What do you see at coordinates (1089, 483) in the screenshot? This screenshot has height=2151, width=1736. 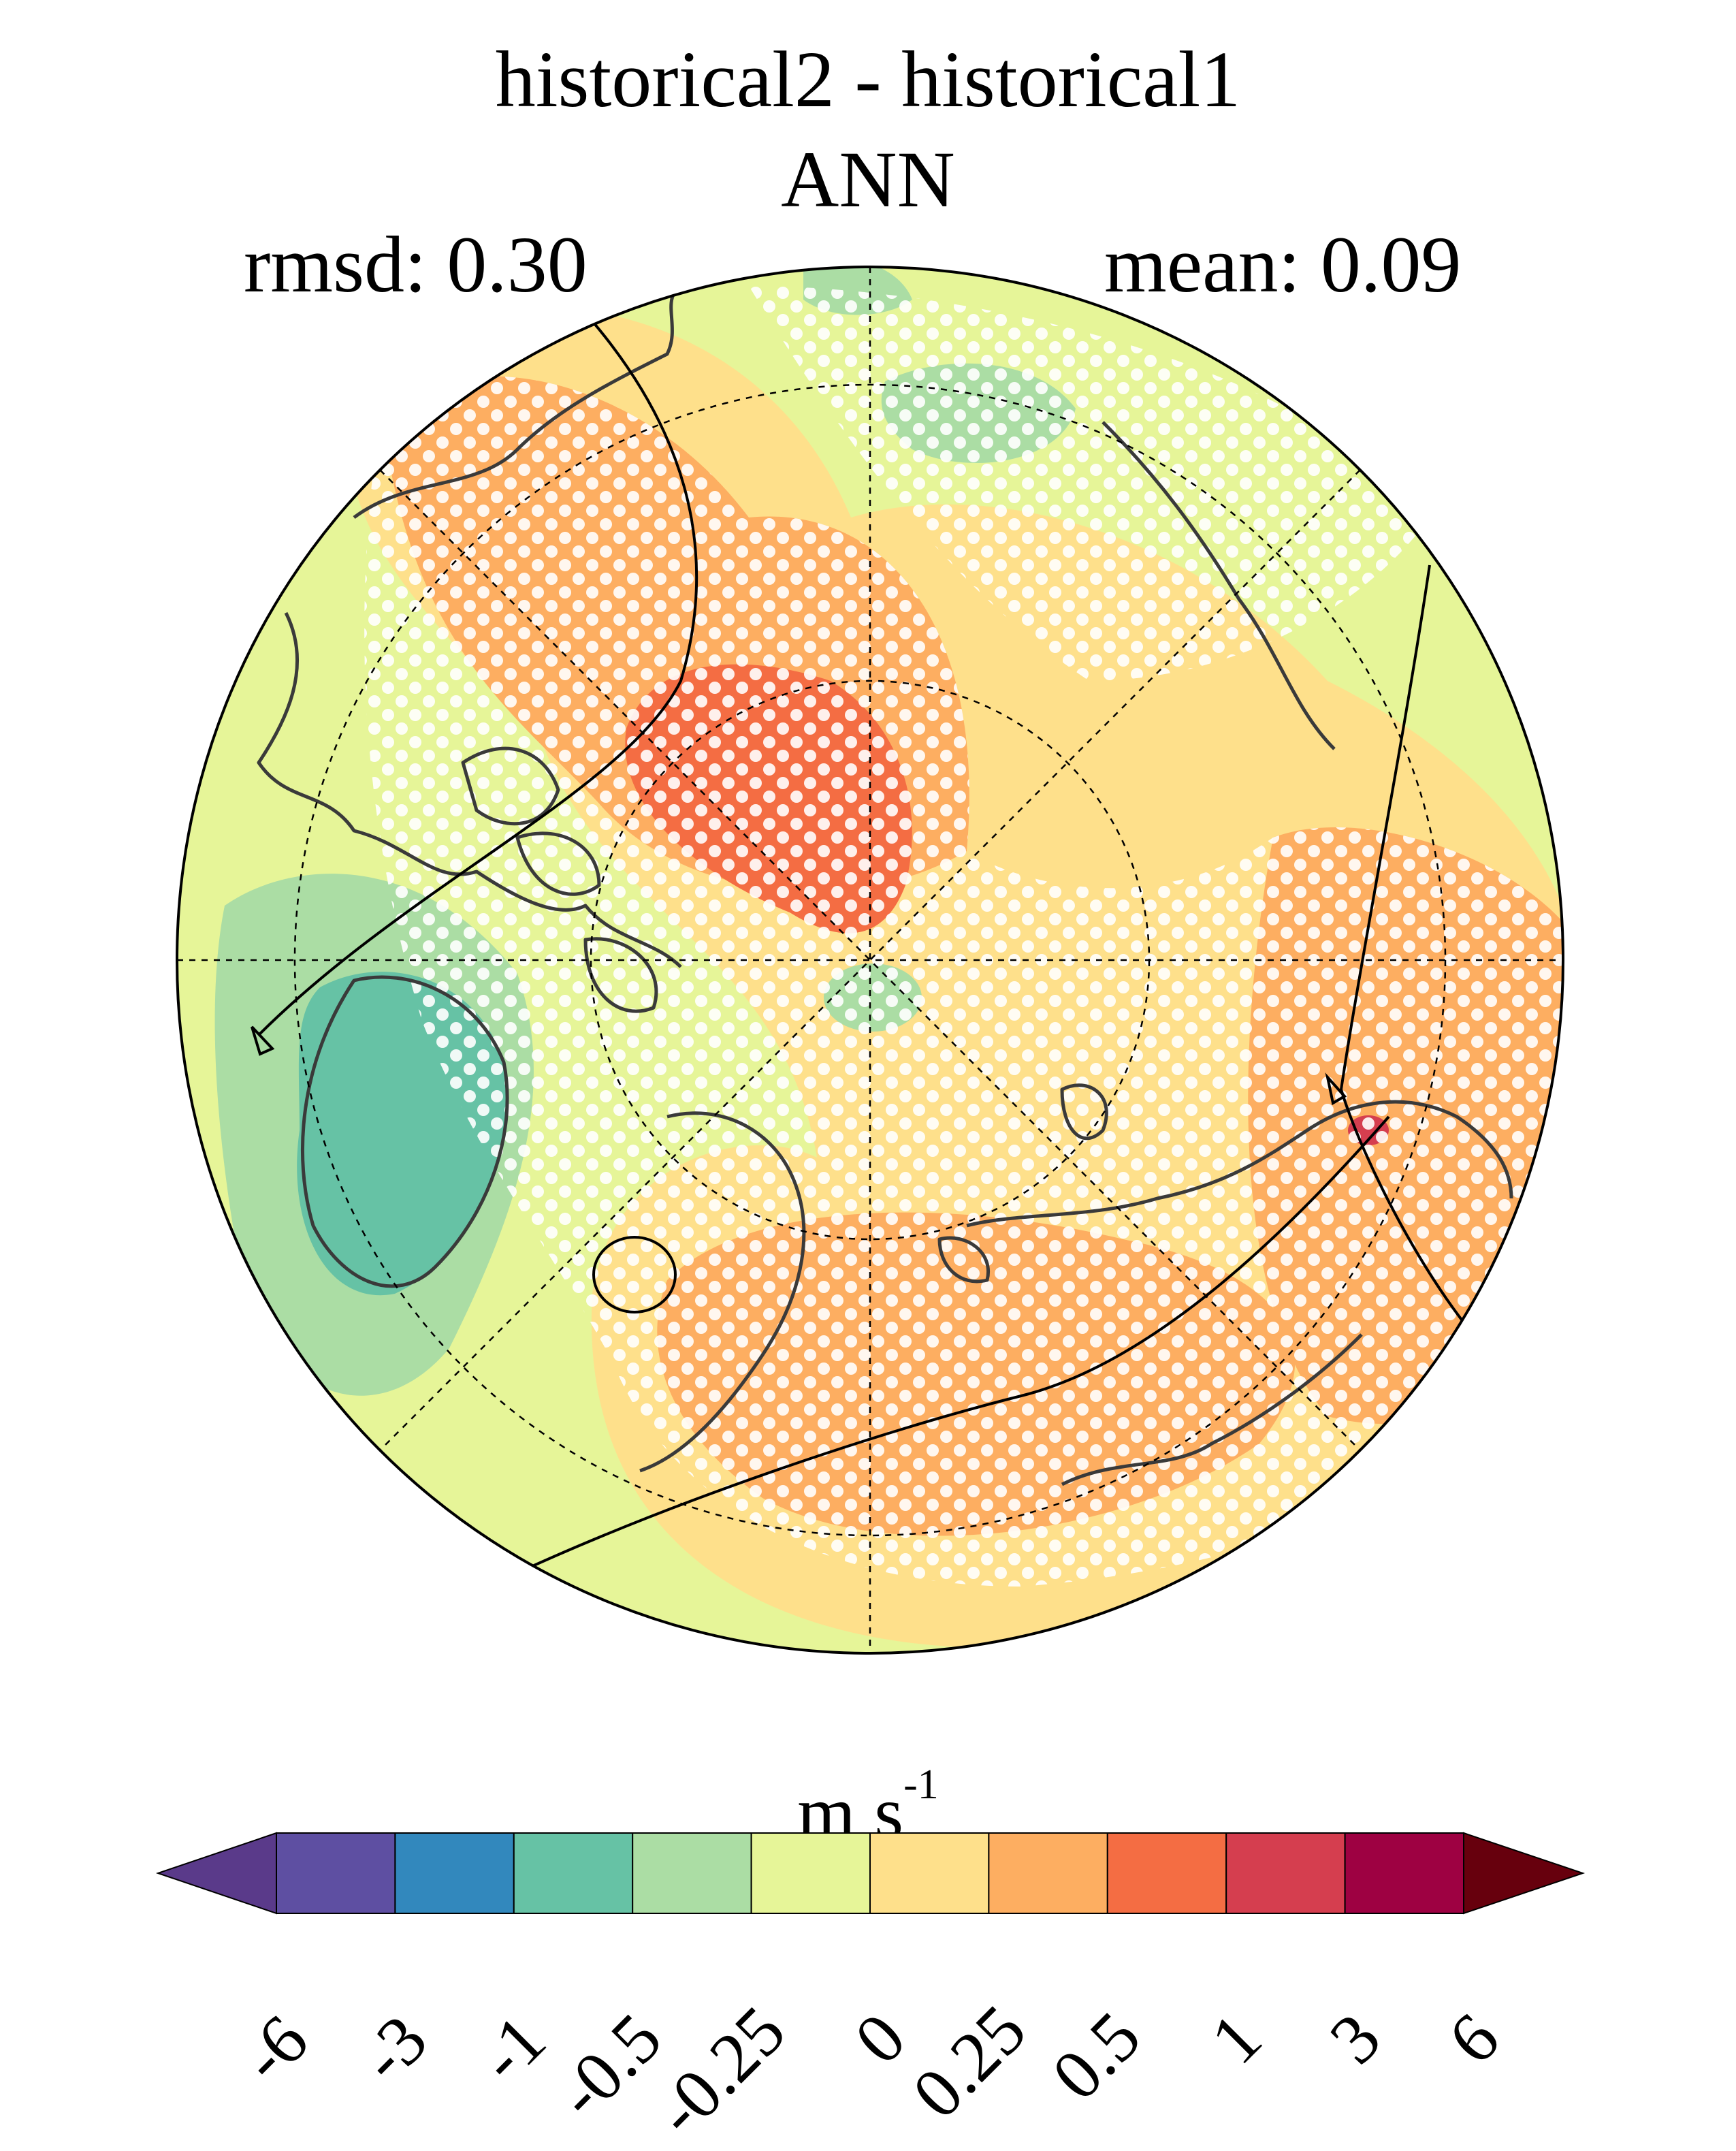 I see `stippling-dots-north` at bounding box center [1089, 483].